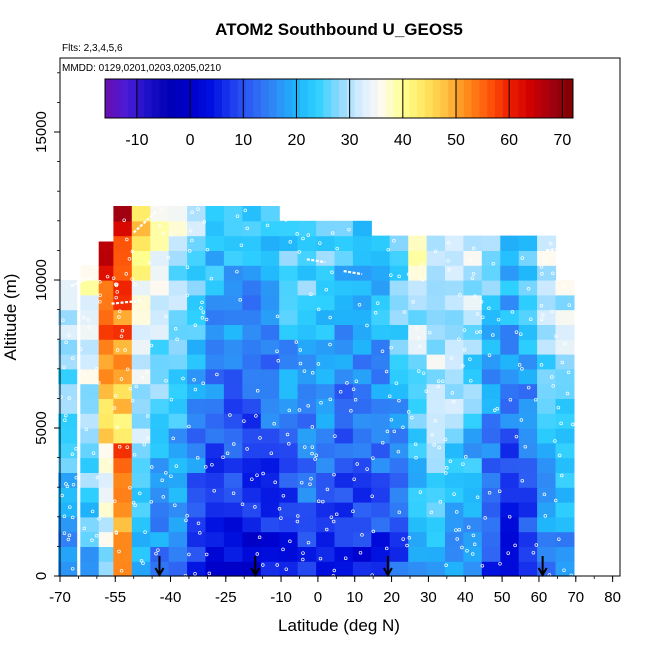 This screenshot has height=650, width=650. What do you see at coordinates (243, 140) in the screenshot?
I see `colorbar-tick-label: 10` at bounding box center [243, 140].